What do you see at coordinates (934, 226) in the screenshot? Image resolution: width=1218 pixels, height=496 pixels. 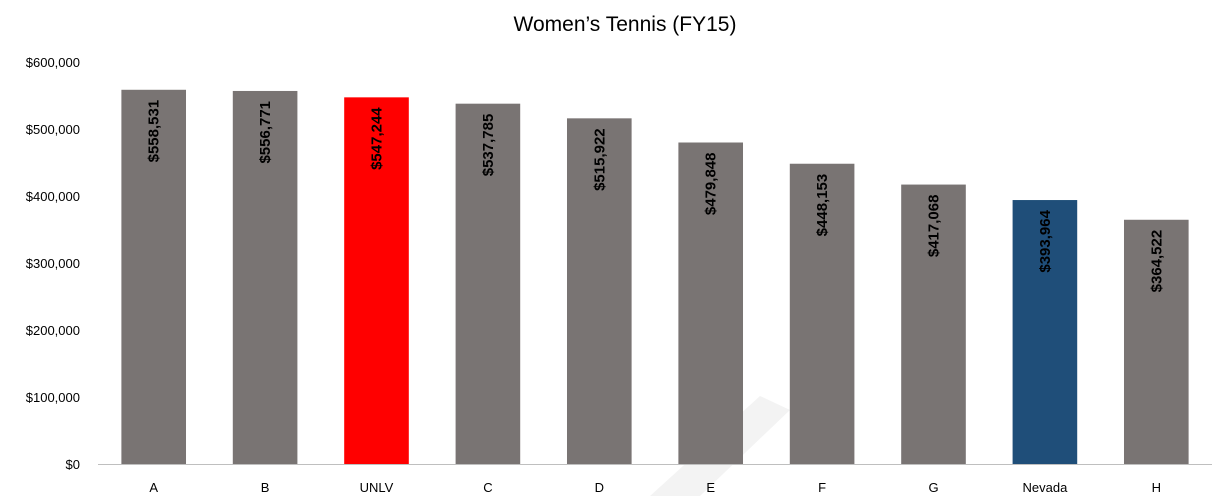 I see `bar-value-label: $417,068` at bounding box center [934, 226].